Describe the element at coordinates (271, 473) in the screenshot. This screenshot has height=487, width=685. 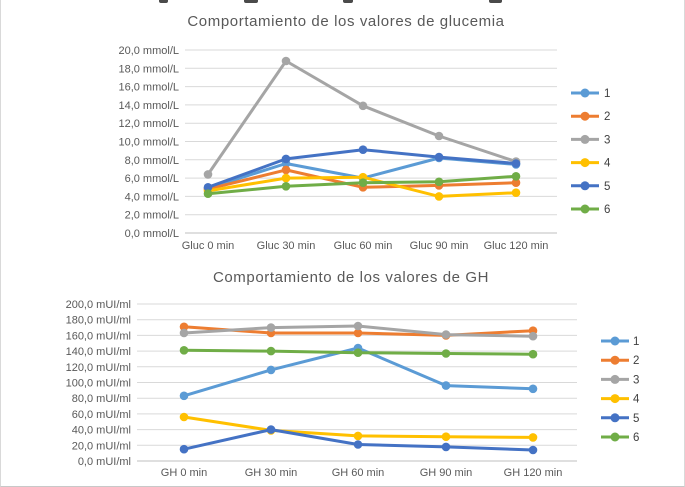
I see `x-tick-label: GH 30 min` at that location.